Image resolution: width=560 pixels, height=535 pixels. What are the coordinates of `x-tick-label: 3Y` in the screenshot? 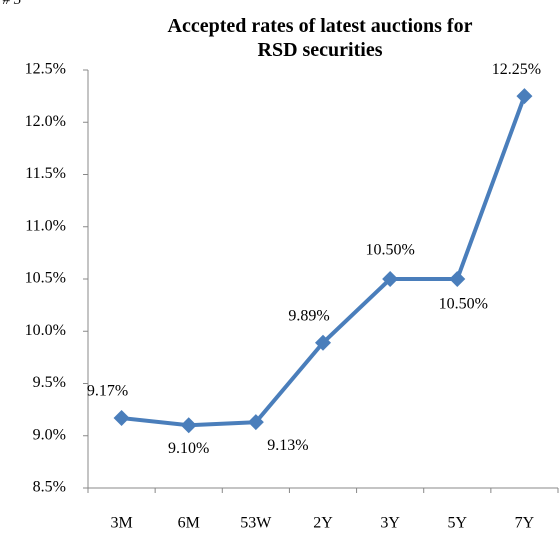 It's located at (390, 523).